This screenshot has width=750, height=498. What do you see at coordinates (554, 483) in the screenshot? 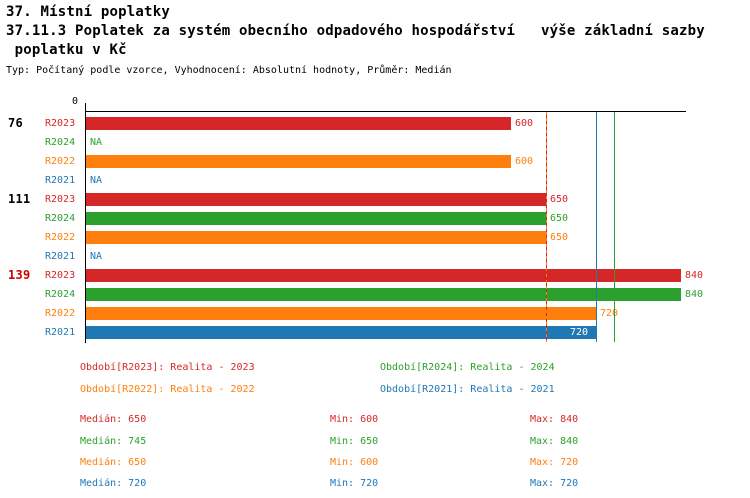
I see `stat-max-r2021: Max: 720` at bounding box center [554, 483].